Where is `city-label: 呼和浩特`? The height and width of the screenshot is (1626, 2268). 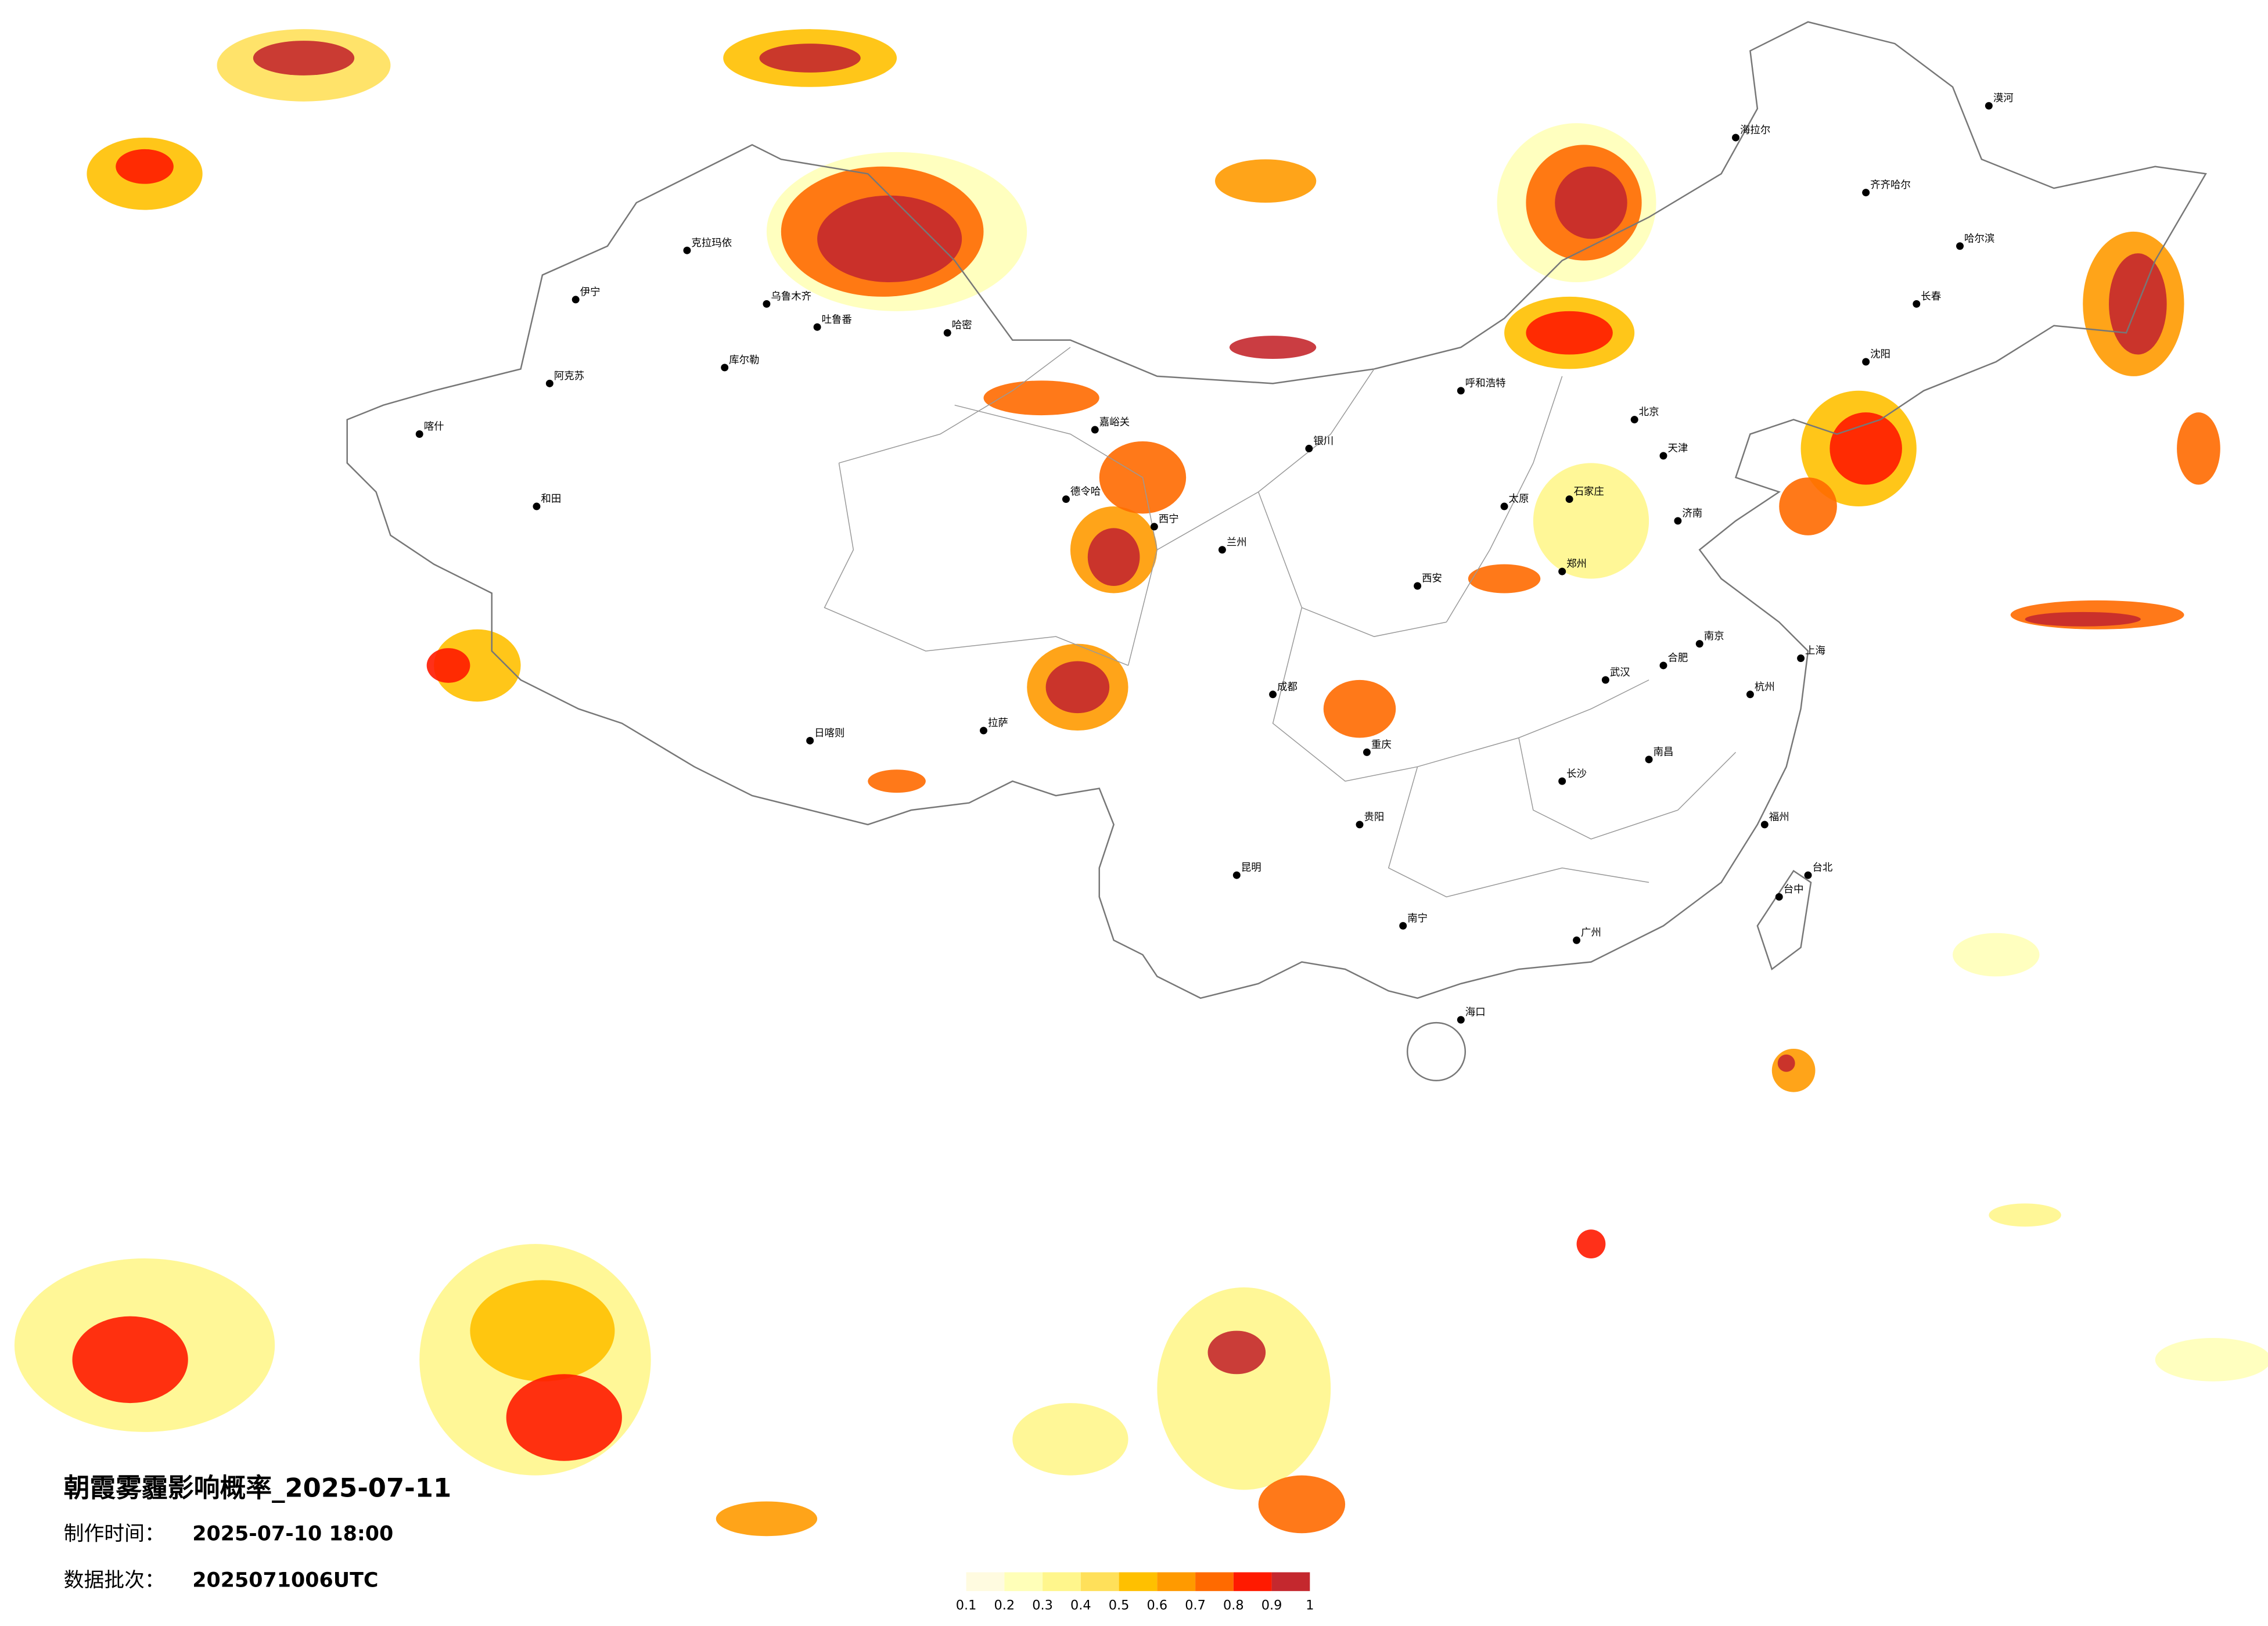 city-label: 呼和浩特 is located at coordinates (1485, 383).